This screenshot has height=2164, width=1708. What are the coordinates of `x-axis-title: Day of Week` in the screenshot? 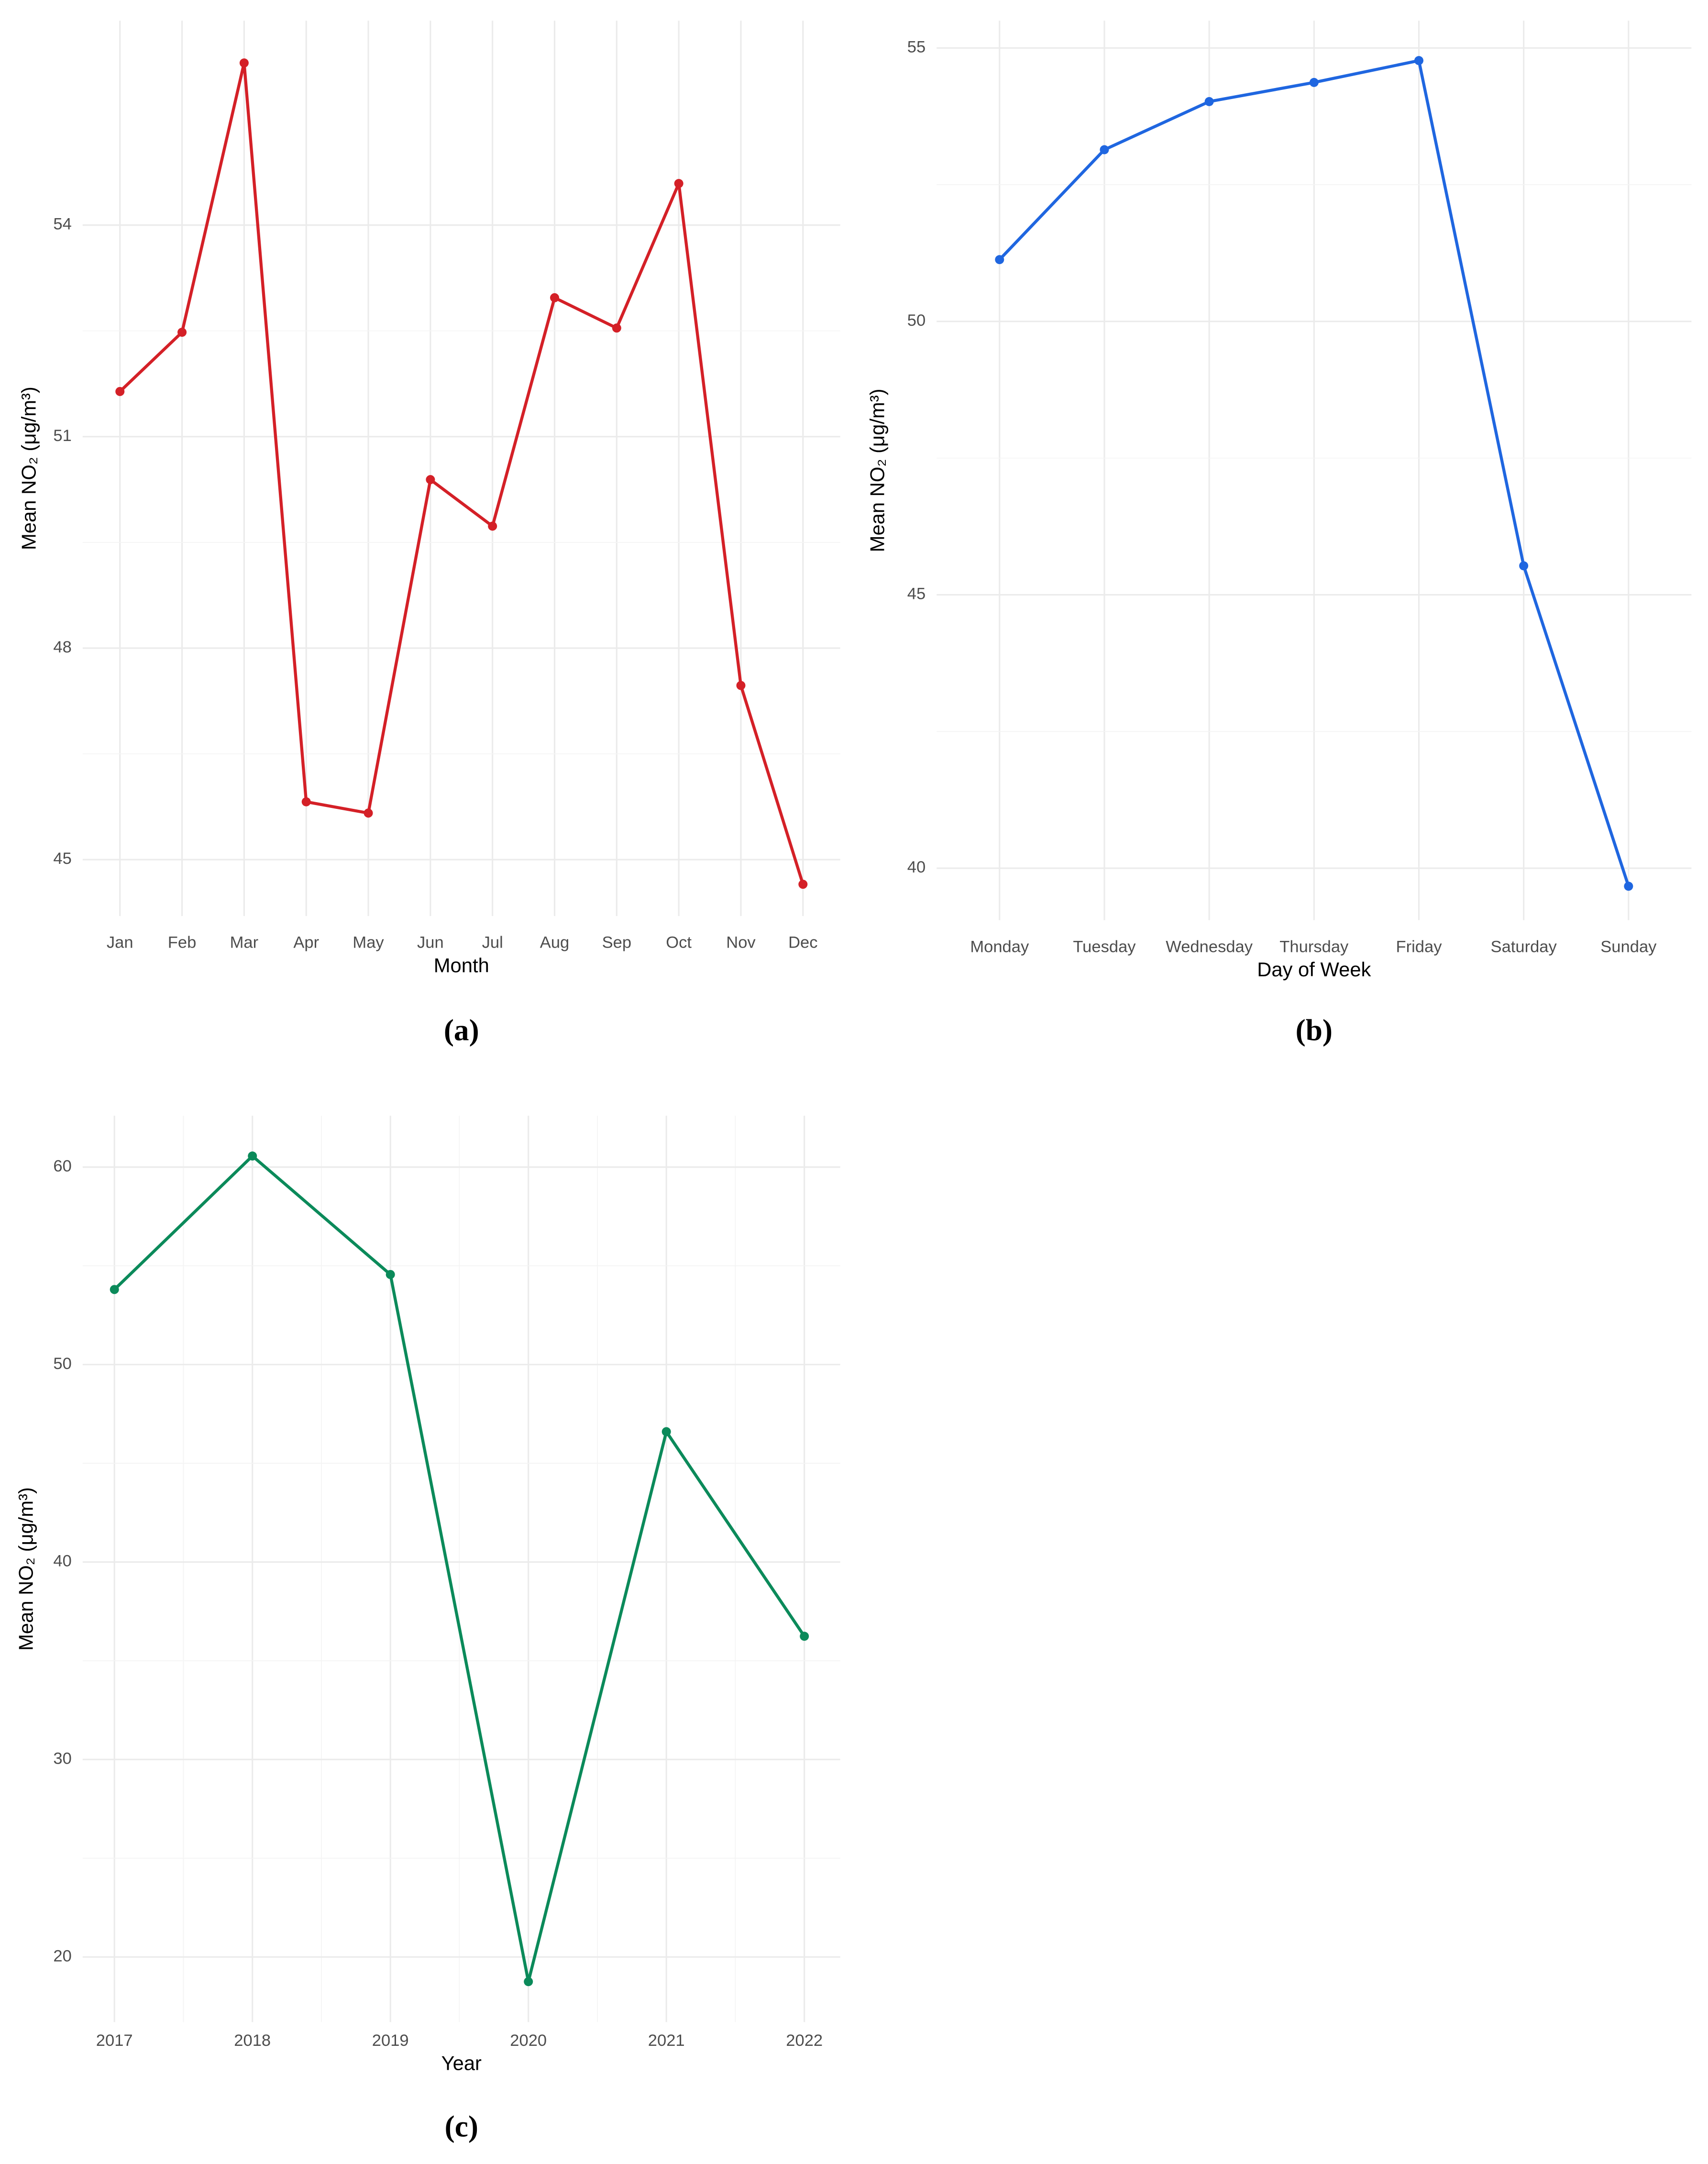 It's located at (1314, 969).